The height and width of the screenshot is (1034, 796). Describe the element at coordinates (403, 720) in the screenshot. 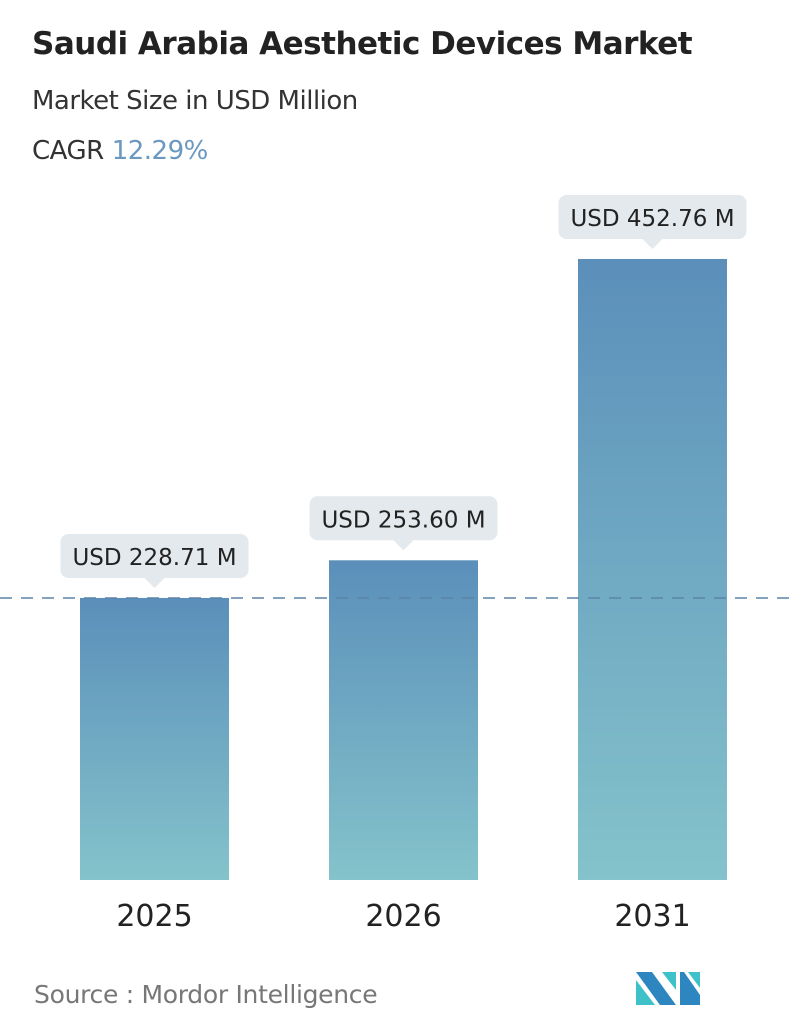

I see `bar-2026` at that location.